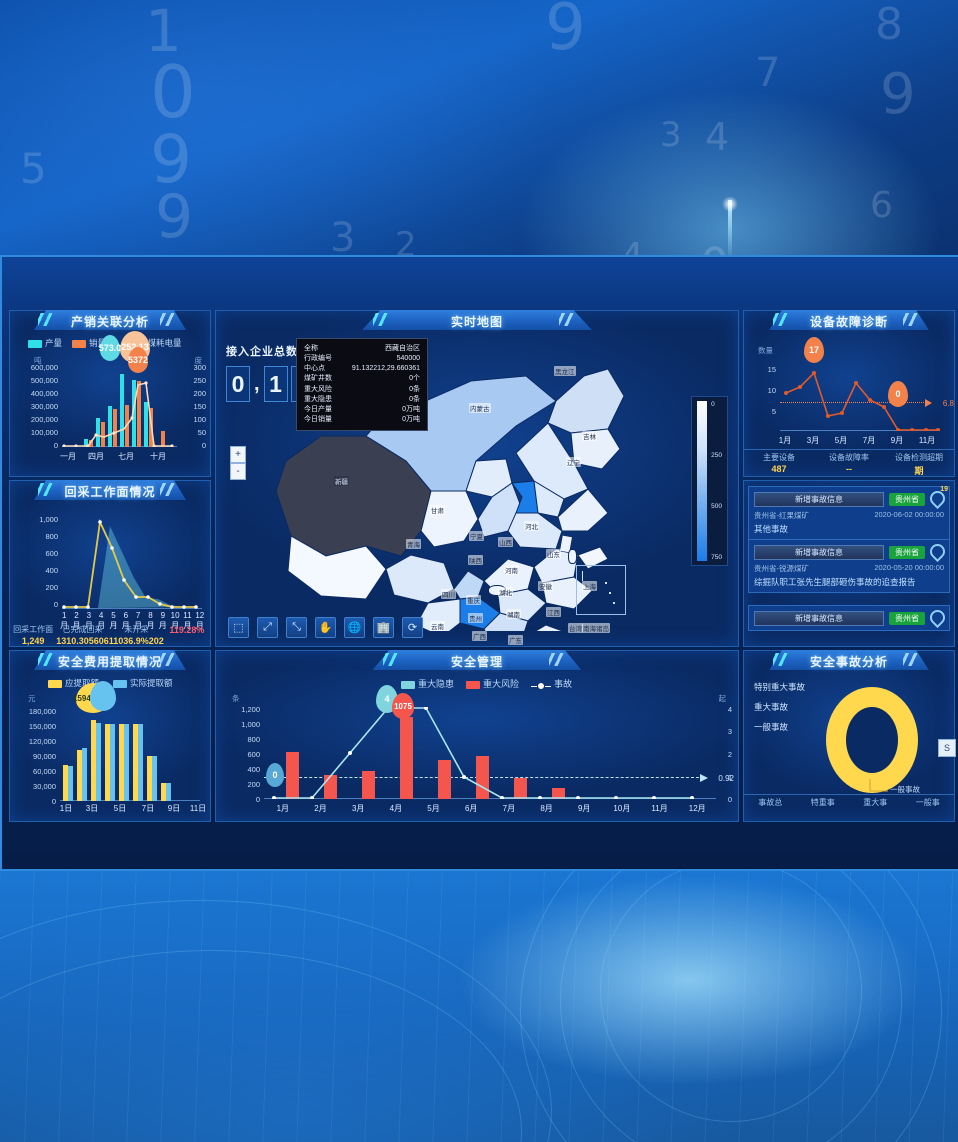 Image resolution: width=958 pixels, height=1142 pixels. Describe the element at coordinates (362, 369) in the screenshot. I see `tooltip-row: 中心点 91.132212,29.660361` at that location.